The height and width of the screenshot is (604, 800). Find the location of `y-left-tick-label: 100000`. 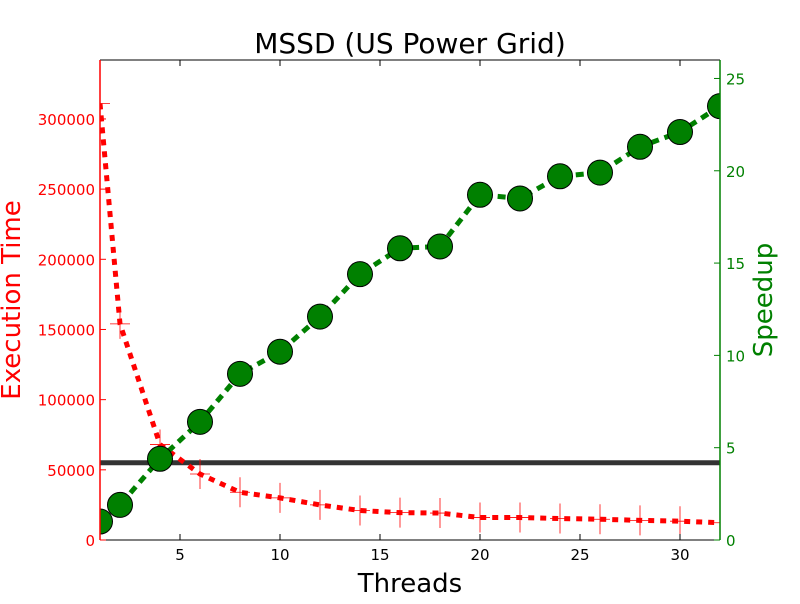

y-left-tick-label: 100000 is located at coordinates (66, 401).